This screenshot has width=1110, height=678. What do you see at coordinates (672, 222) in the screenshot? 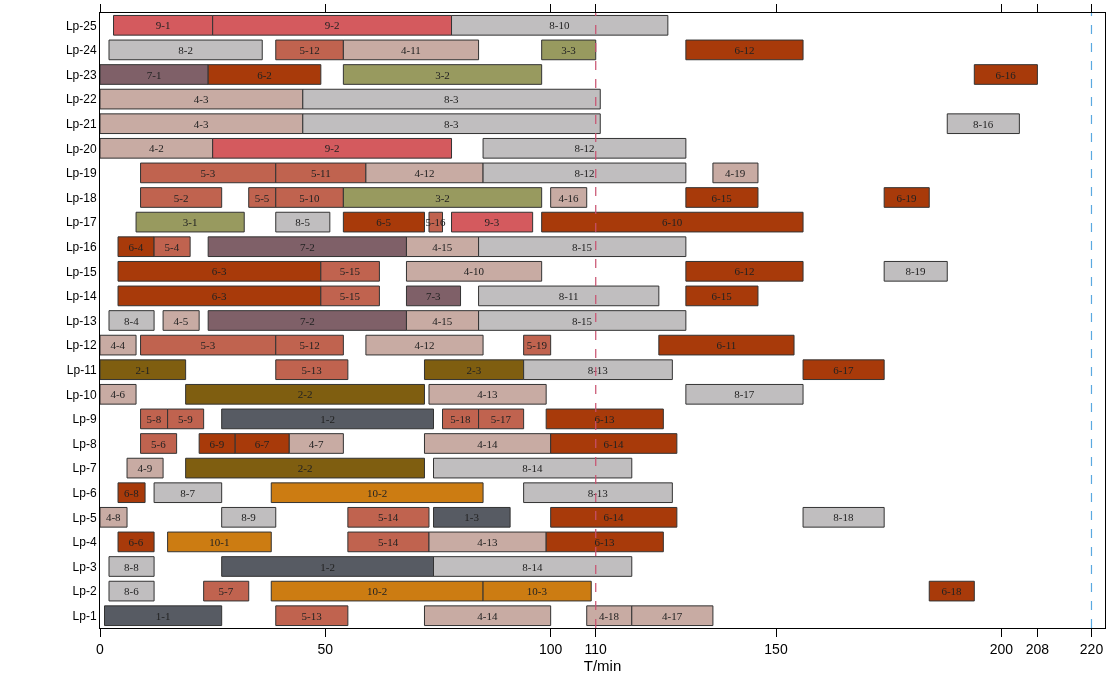
I see `data-label: 6-10` at bounding box center [672, 222].